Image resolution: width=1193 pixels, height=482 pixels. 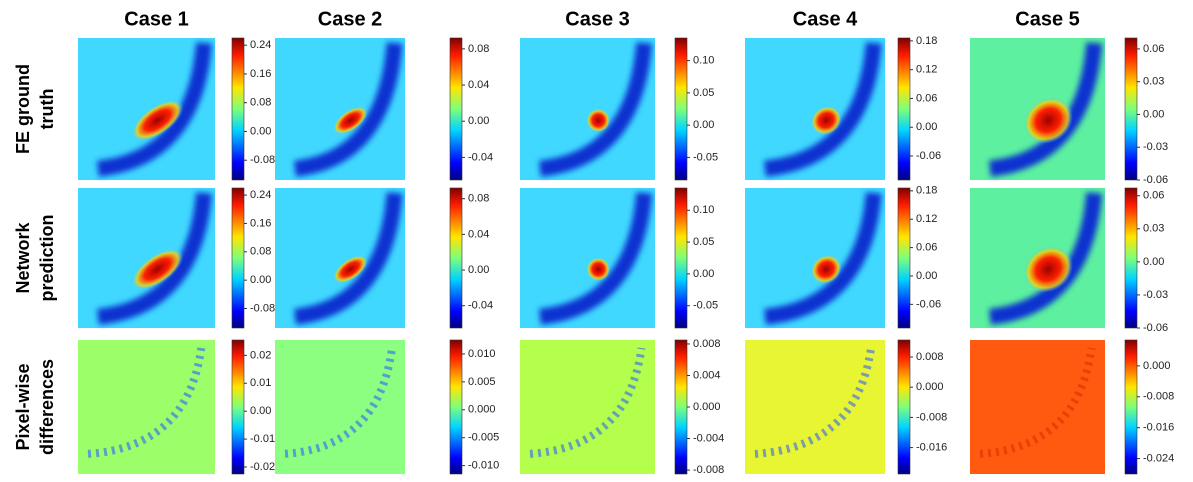 What do you see at coordinates (483, 438) in the screenshot?
I see `colorbar-tick-label: -0.005` at bounding box center [483, 438].